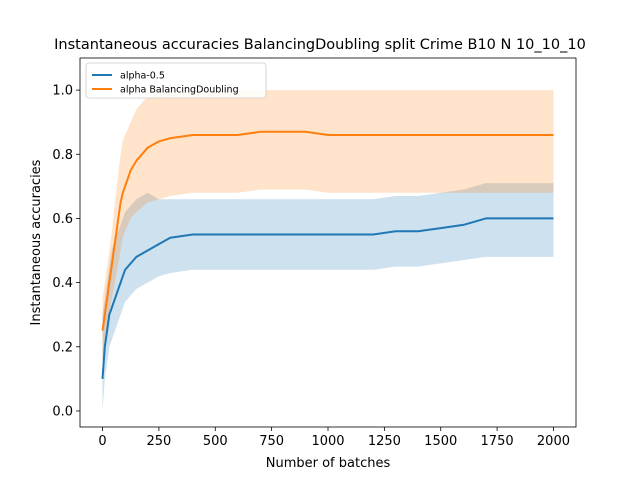 Image resolution: width=640 pixels, height=480 pixels. What do you see at coordinates (66, 251) in the screenshot?
I see `y-axis-ticks: 0.0 0.2 0.4 0.6 0.8 1.0` at bounding box center [66, 251].